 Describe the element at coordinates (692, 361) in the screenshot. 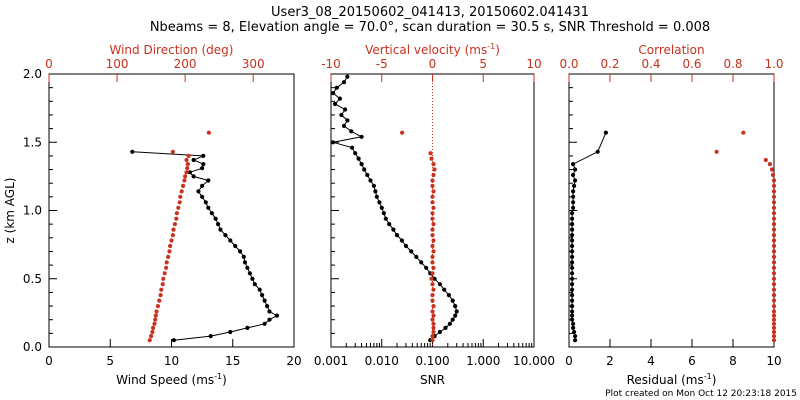

I see `x-tick-label: 6` at that location.